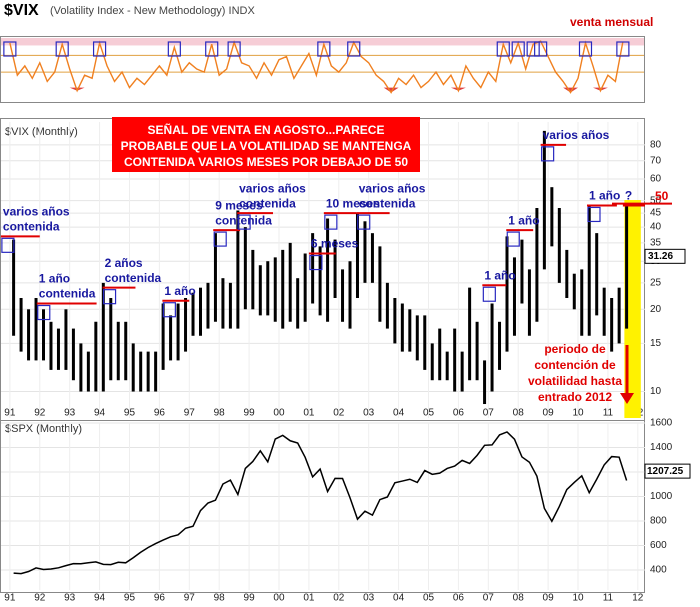  I want to click on callout-text: SEÑAL DE VENTA EN AGOSTO...PARECE, so click(266, 129).